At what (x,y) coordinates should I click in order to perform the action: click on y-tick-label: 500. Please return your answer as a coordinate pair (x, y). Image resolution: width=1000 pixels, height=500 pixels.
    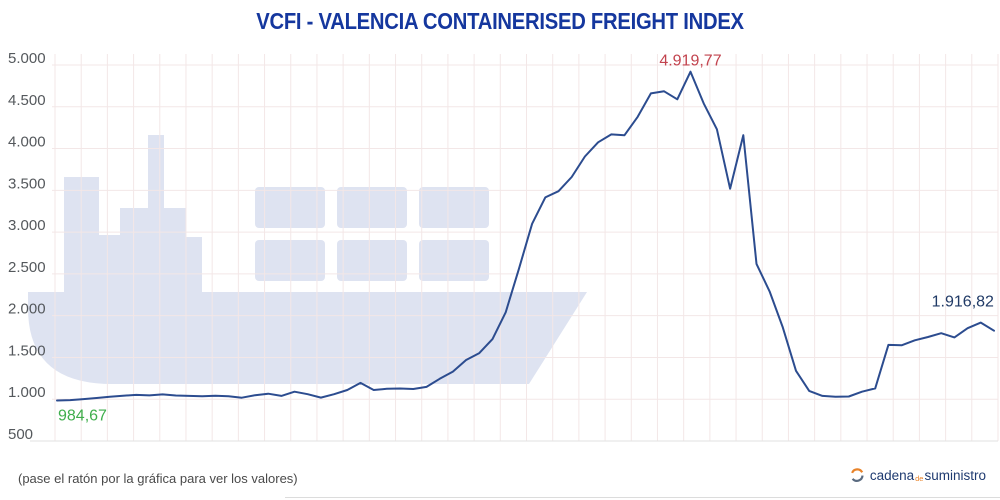
    Looking at the image, I should click on (20, 434).